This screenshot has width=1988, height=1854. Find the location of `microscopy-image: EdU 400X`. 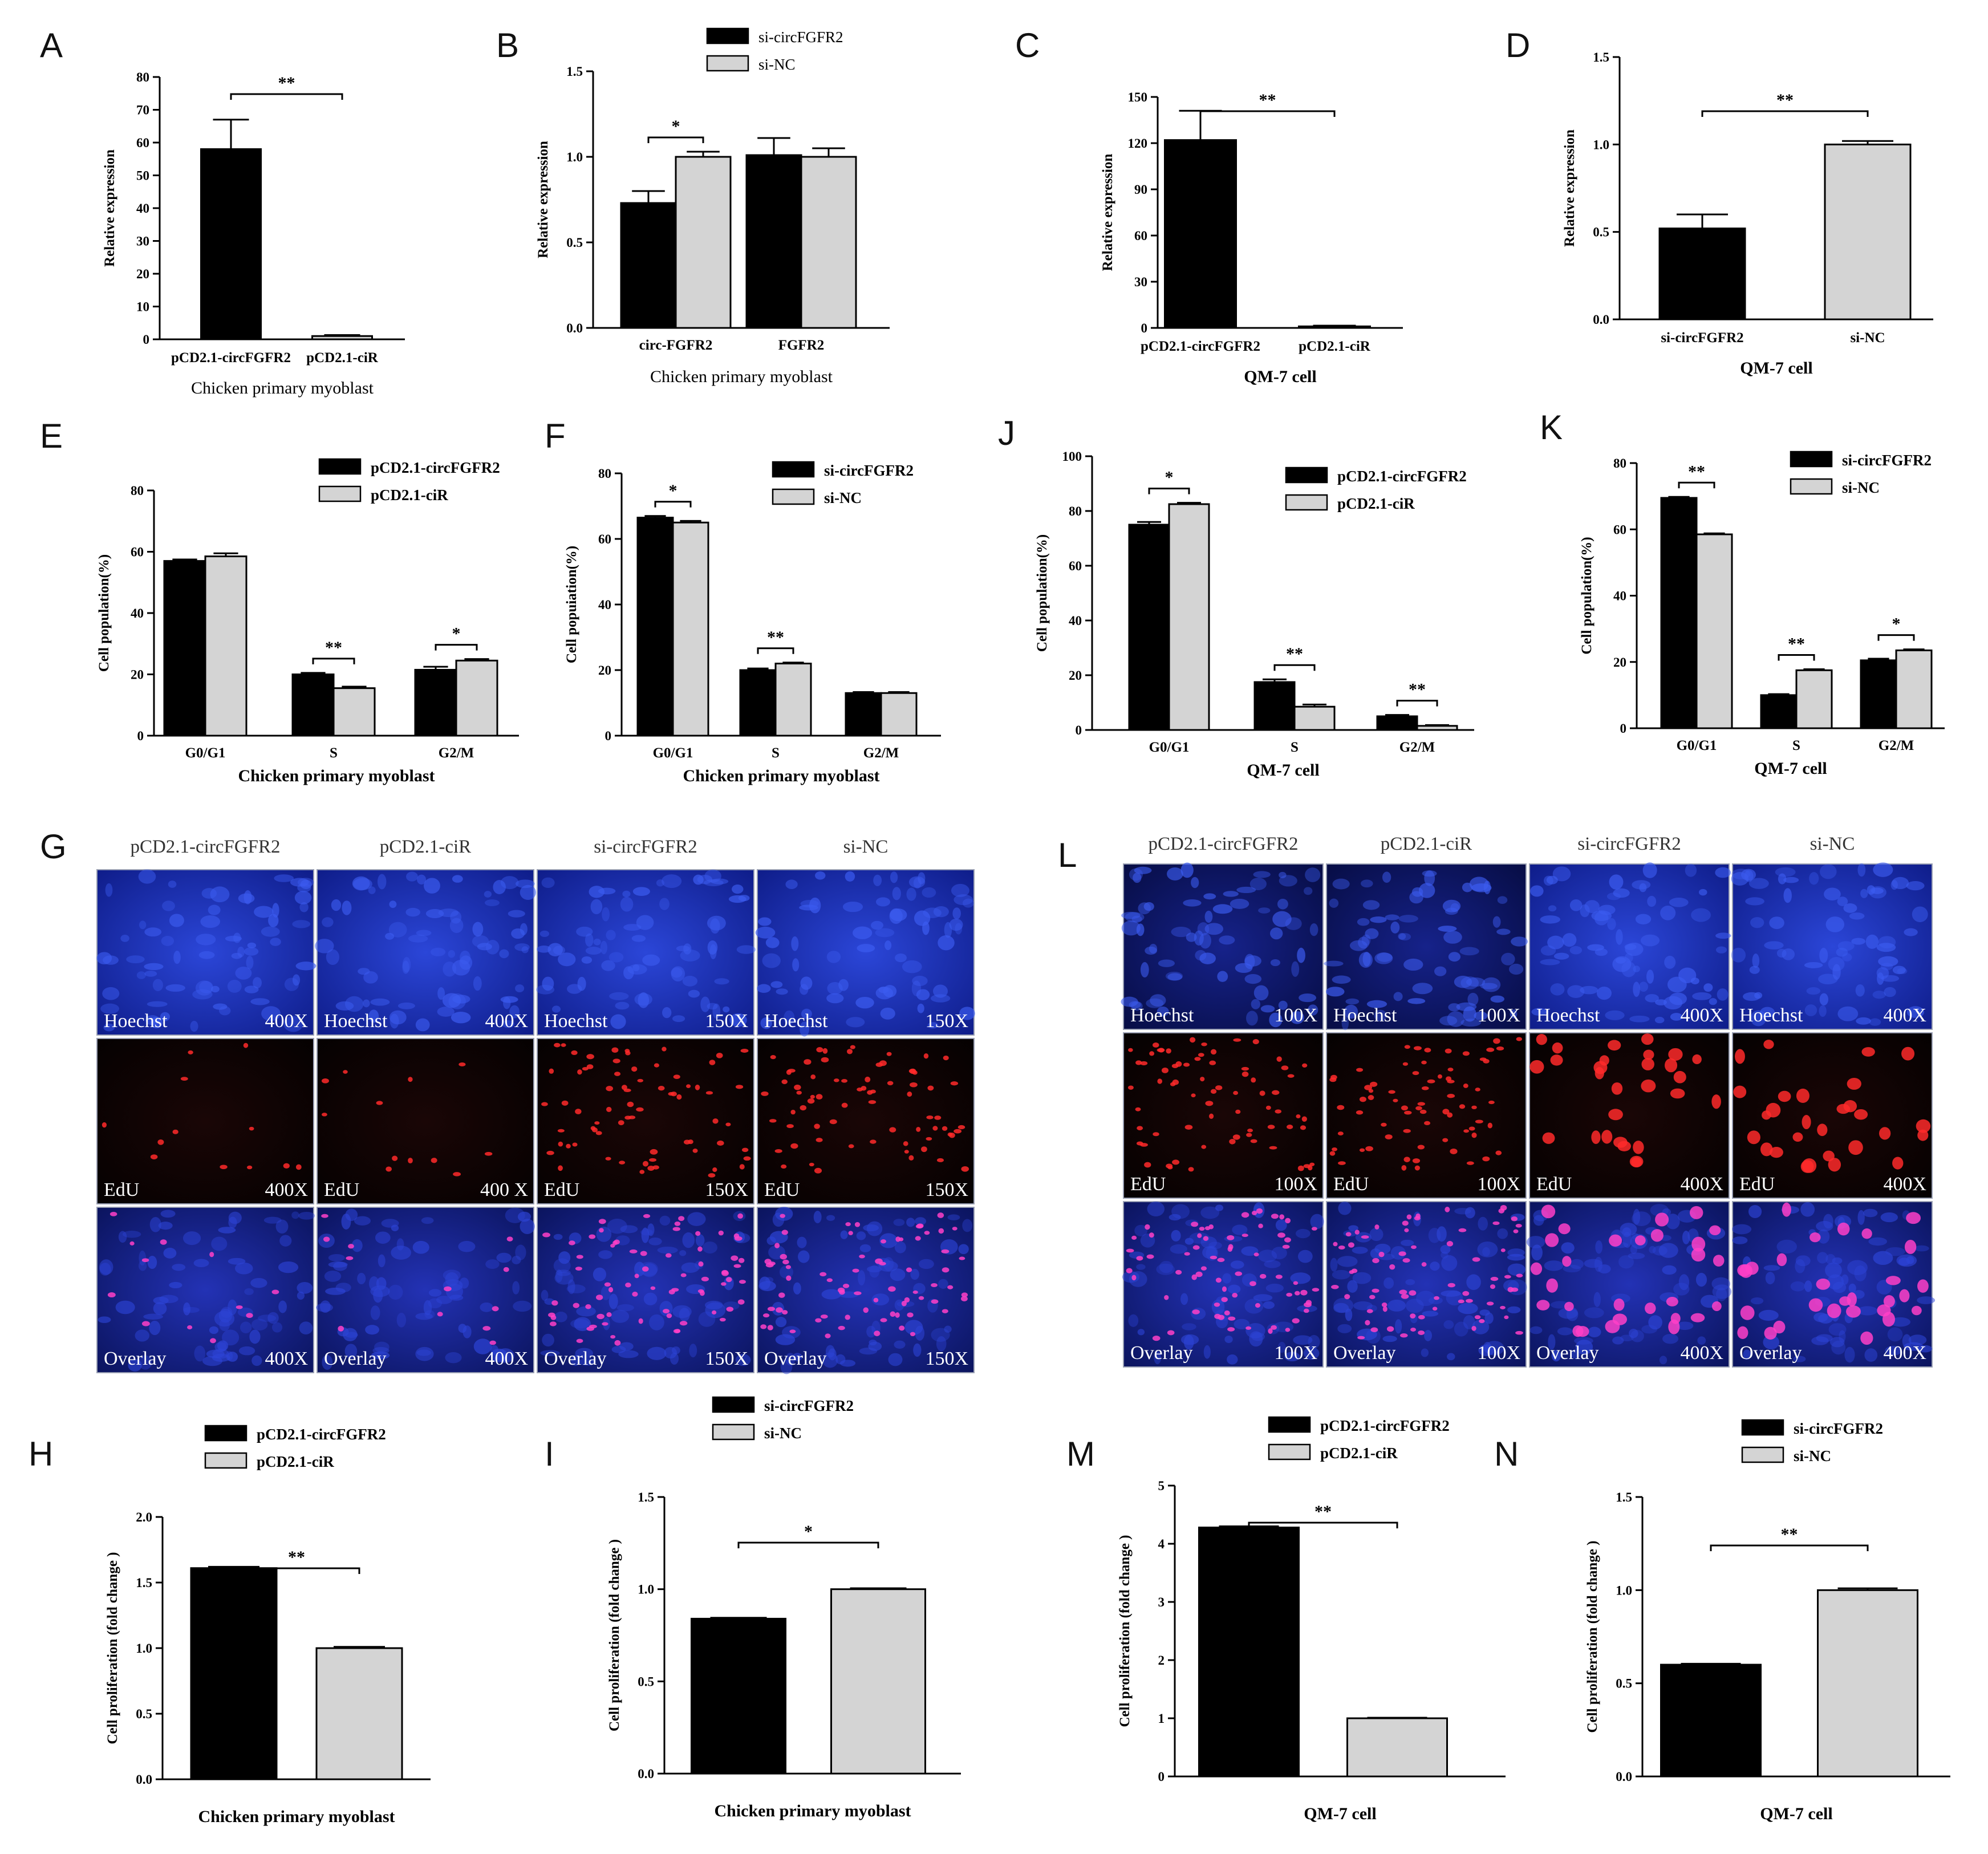

microscopy-image: EdU 400X is located at coordinates (1630, 1115).